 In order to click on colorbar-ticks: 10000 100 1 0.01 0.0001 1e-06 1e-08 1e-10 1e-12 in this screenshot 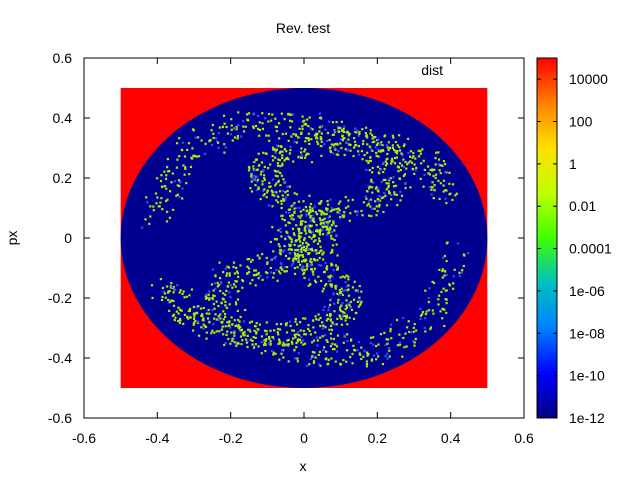, I will do `click(574, 248)`.